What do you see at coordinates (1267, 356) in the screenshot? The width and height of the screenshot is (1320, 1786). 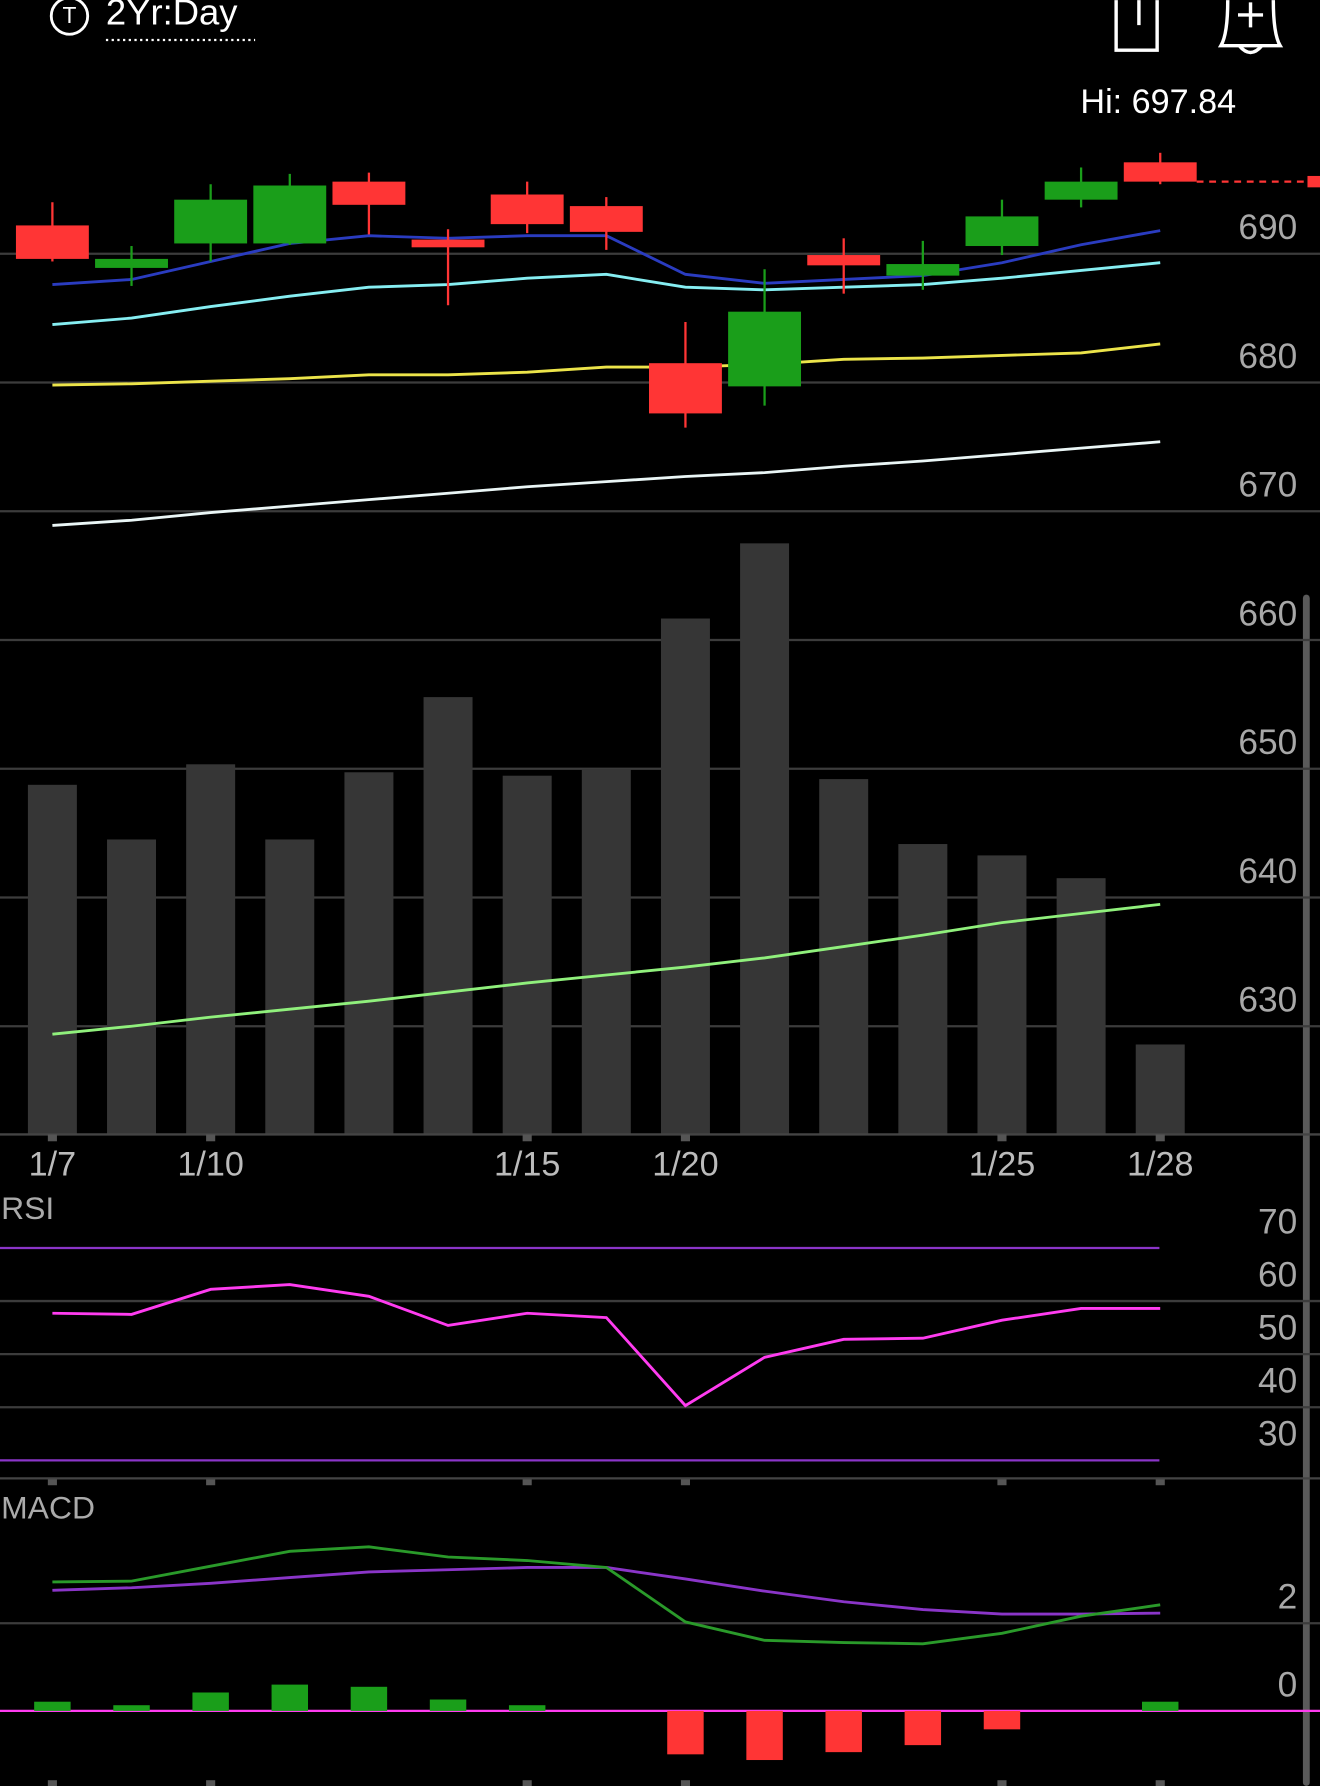 I see `y-tick-label: 680` at bounding box center [1267, 356].